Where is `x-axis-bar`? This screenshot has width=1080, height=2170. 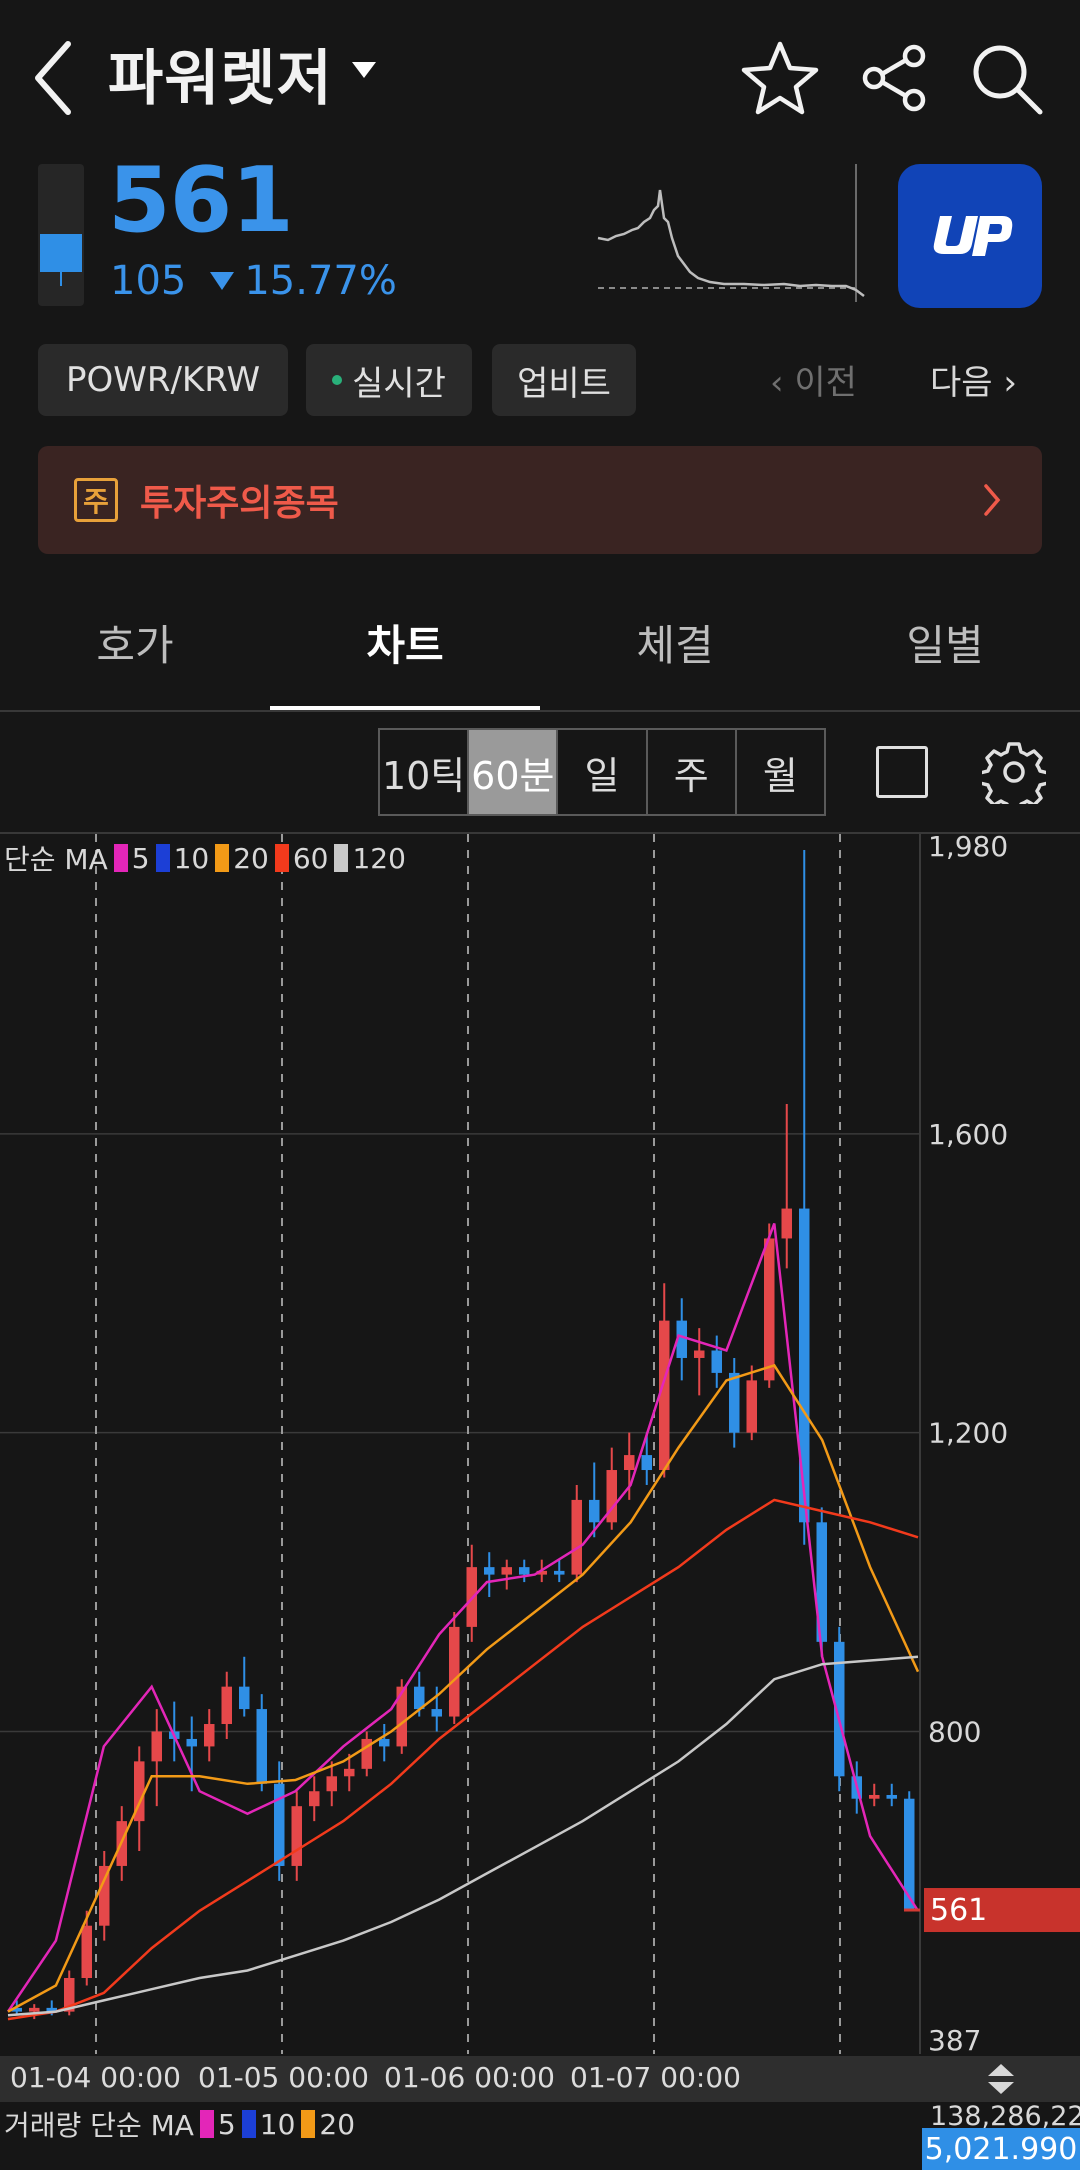 x-axis-bar is located at coordinates (540, 2079).